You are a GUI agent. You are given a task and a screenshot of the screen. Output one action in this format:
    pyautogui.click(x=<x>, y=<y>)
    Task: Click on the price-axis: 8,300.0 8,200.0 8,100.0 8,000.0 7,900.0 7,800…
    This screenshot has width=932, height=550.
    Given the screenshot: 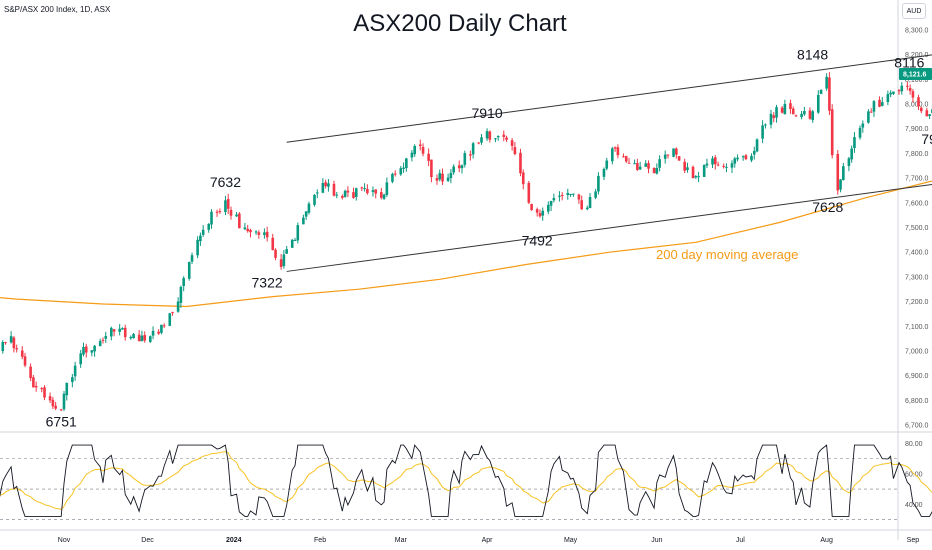 What is the action you would take?
    pyautogui.click(x=916, y=228)
    